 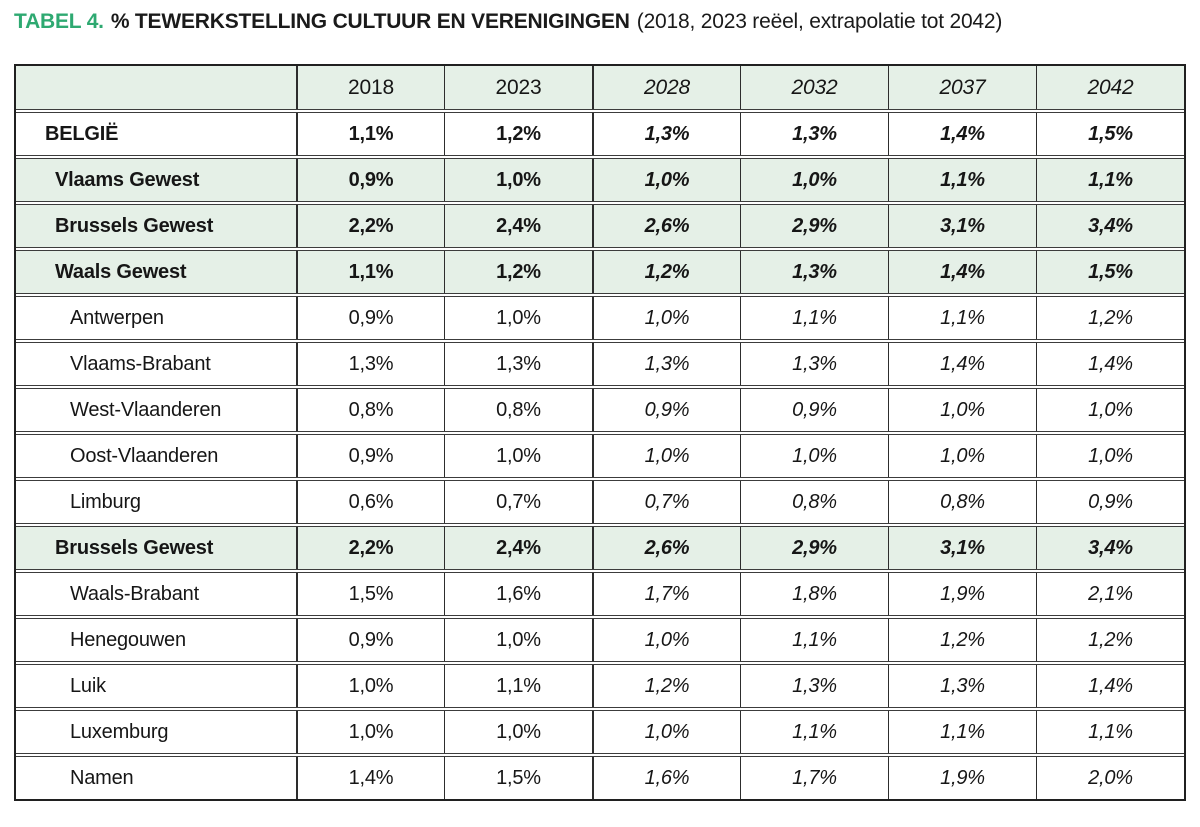 I want to click on row-label: Limburg, so click(x=105, y=501).